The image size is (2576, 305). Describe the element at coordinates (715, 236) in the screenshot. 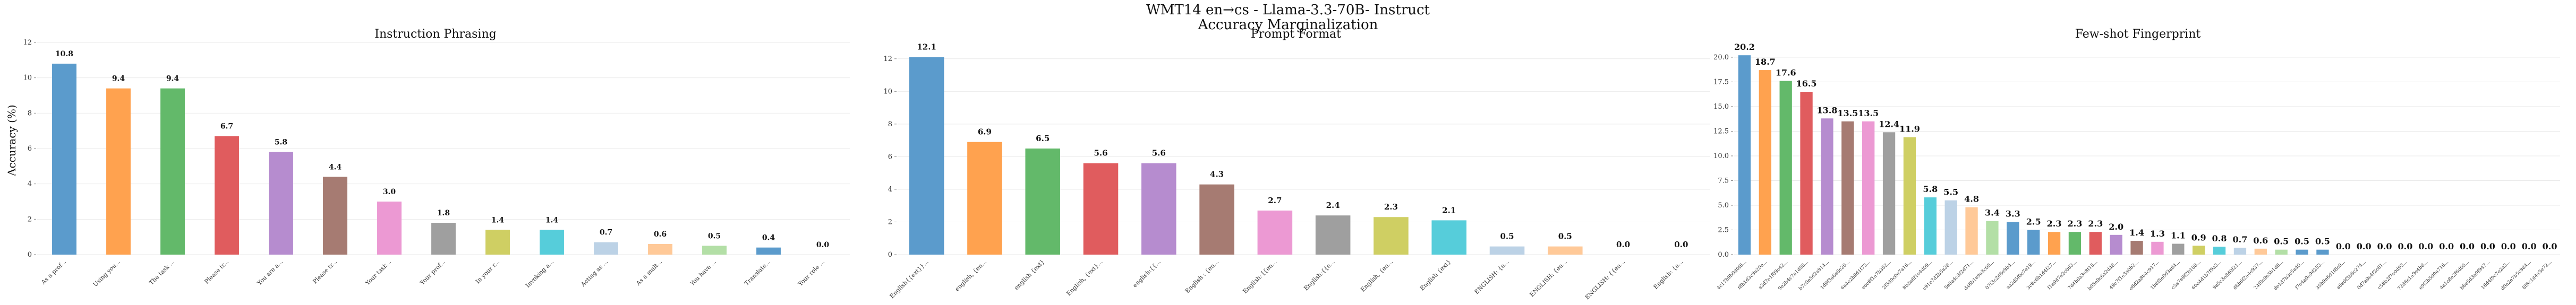

I see `bar-value-label-0-12: 0.5` at that location.